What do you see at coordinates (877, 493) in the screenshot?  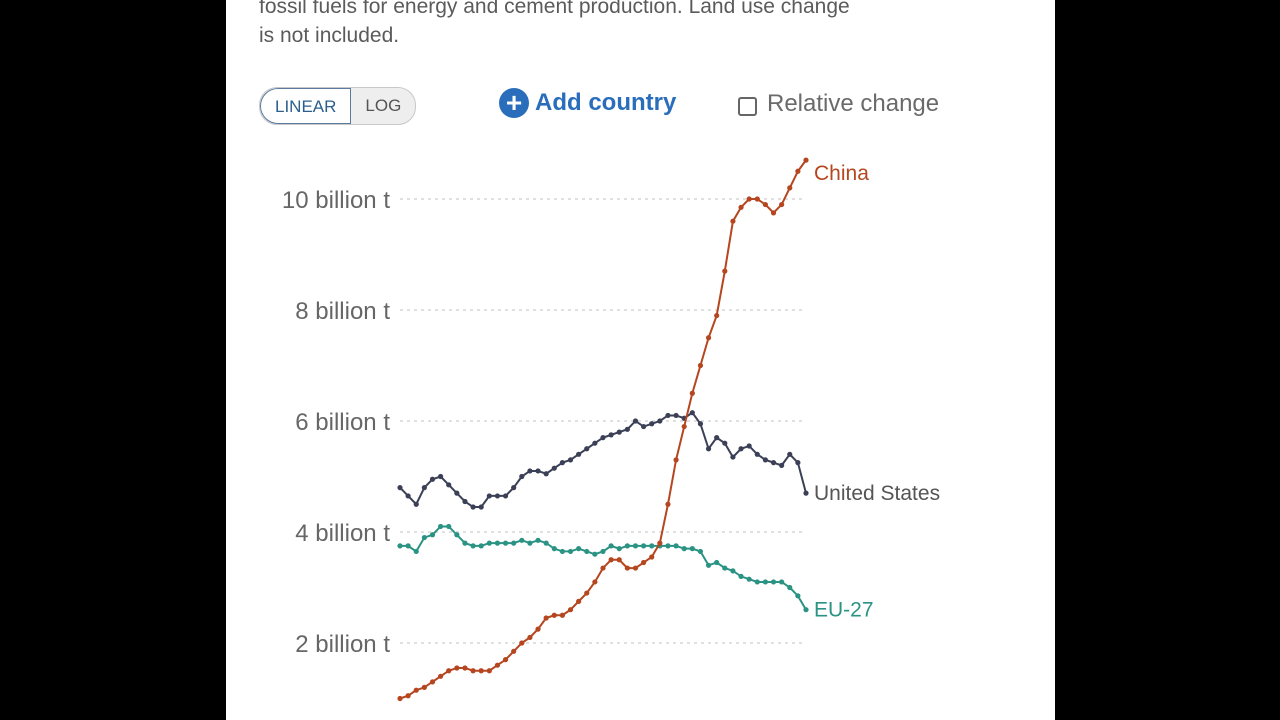 I see `series-label: United States` at bounding box center [877, 493].